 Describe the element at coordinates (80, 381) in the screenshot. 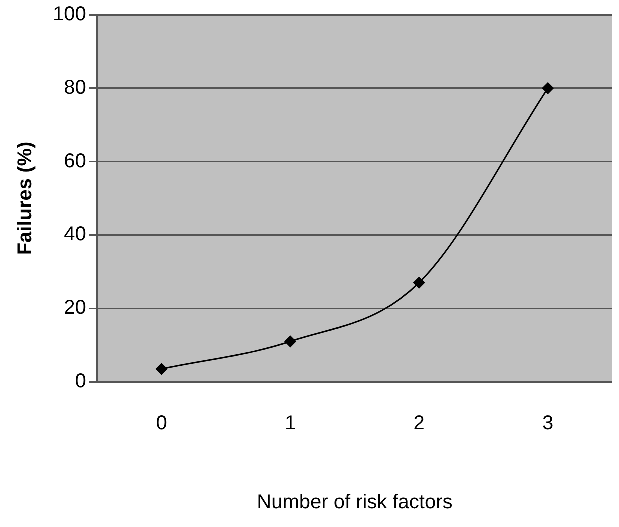

I see `y-tick-label: 0` at that location.